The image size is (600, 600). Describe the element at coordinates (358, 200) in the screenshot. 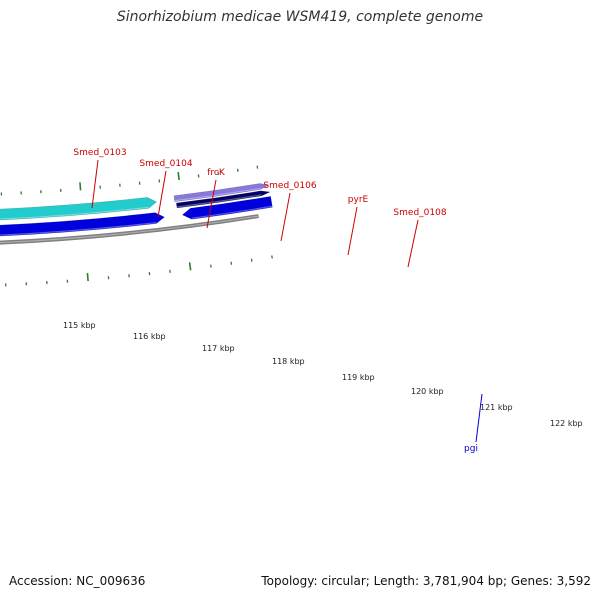

I see `gene-label: pyrE` at that location.